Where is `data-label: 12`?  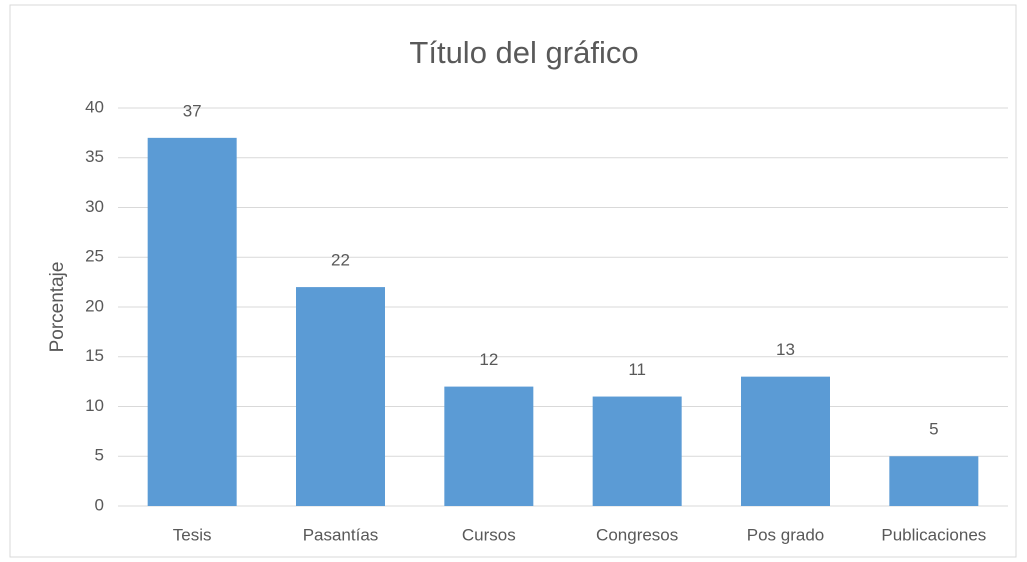 data-label: 12 is located at coordinates (488, 359).